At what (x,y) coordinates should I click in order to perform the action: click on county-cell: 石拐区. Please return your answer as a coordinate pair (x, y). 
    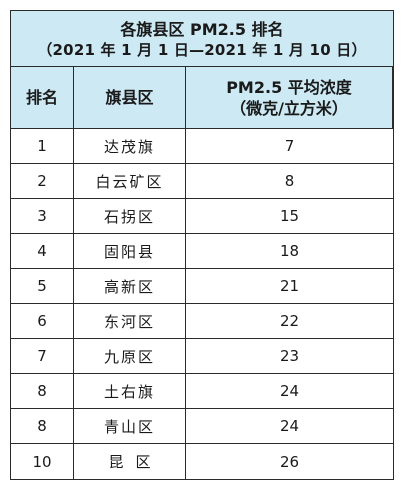
    Looking at the image, I should click on (130, 216).